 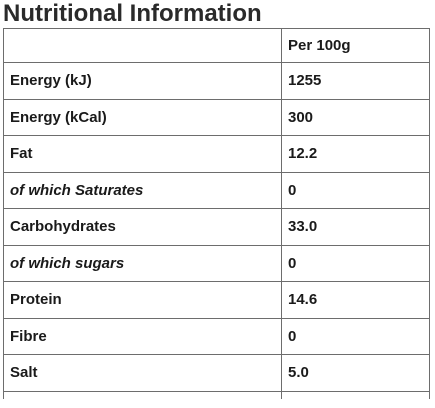 I want to click on page-title: Nutritional Information, so click(x=132, y=13).